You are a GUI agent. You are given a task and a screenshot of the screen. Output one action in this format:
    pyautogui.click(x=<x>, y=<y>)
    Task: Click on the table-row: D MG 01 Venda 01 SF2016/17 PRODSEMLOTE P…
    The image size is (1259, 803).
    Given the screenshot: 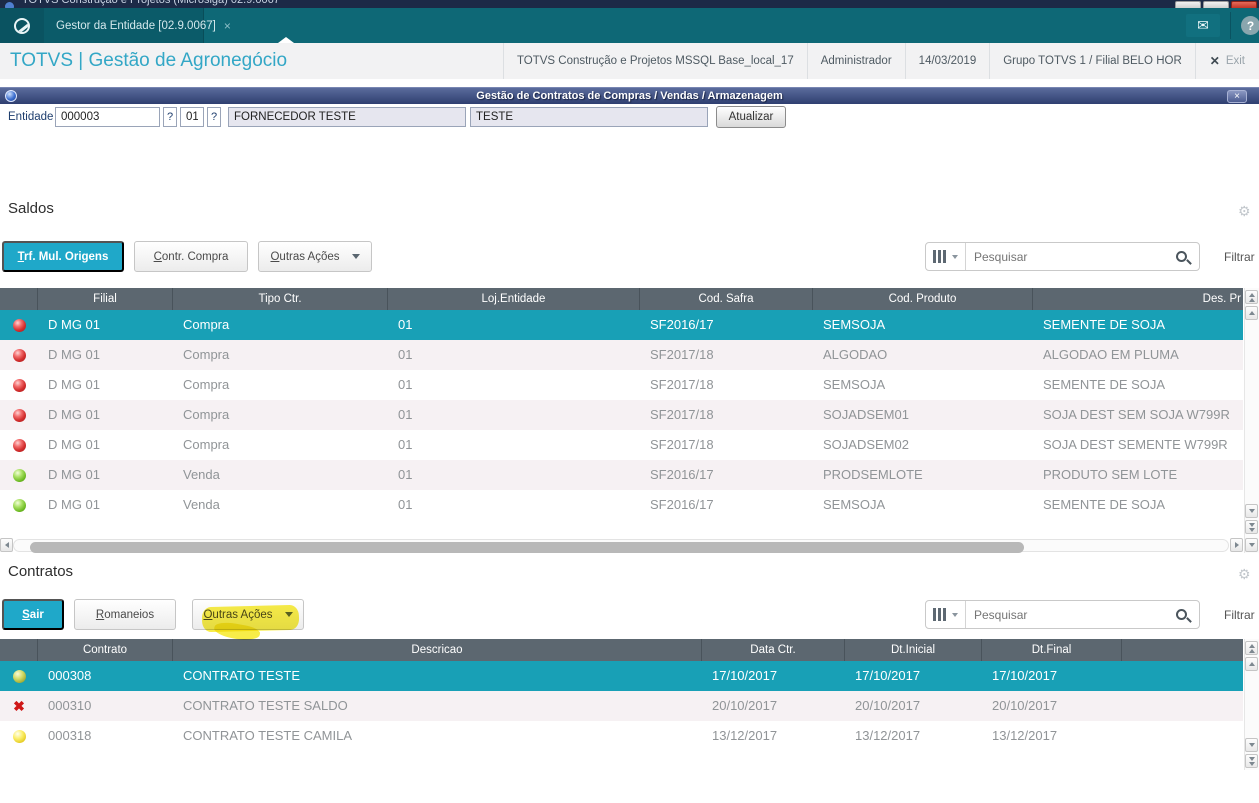 What is the action you would take?
    pyautogui.click(x=621, y=475)
    